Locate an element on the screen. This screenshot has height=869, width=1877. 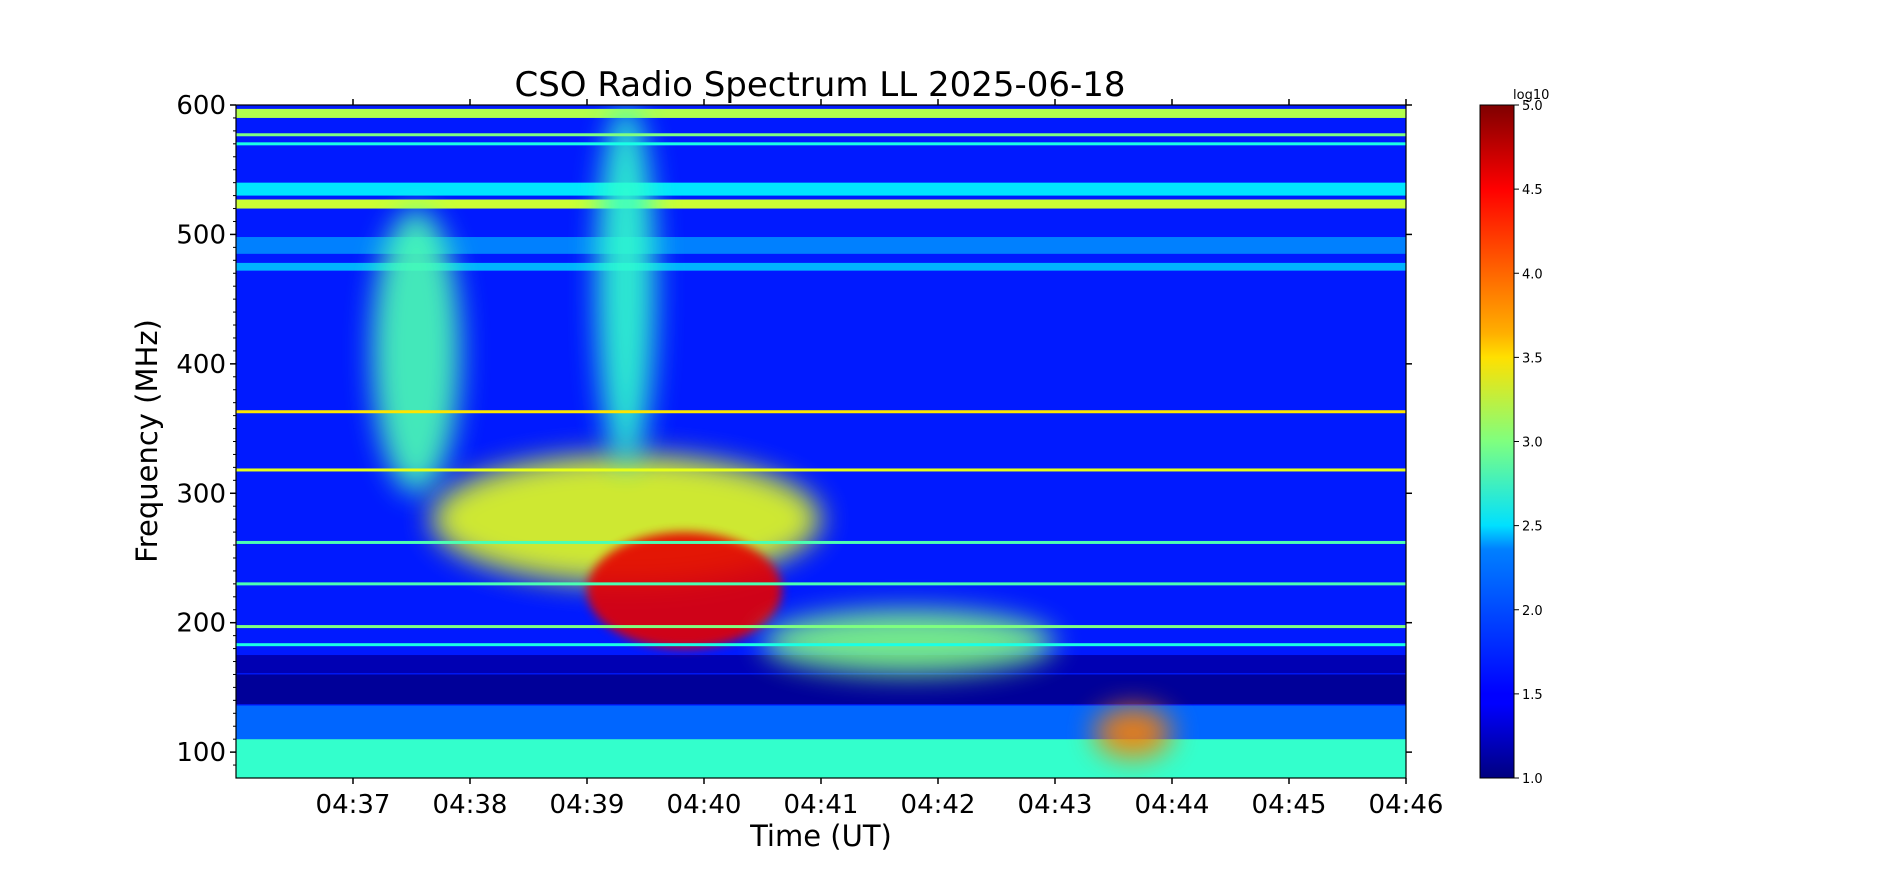
low-band-patch is located at coordinates (1133, 732).